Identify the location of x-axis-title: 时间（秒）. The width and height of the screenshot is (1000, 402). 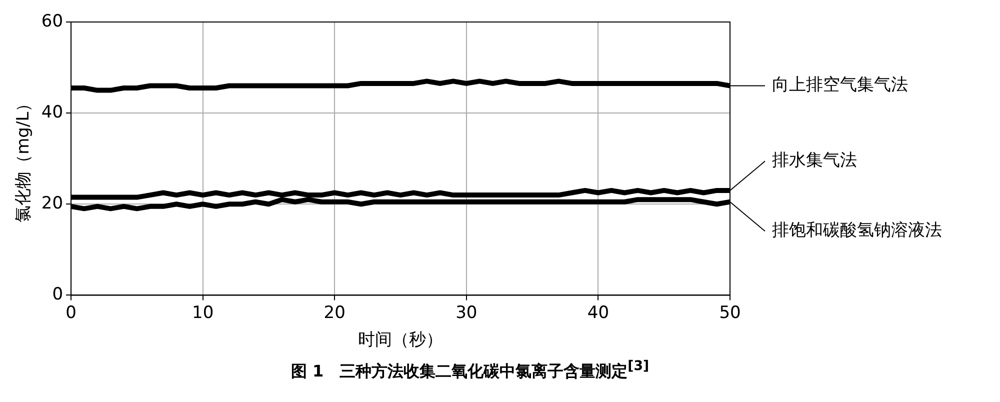
(401, 340).